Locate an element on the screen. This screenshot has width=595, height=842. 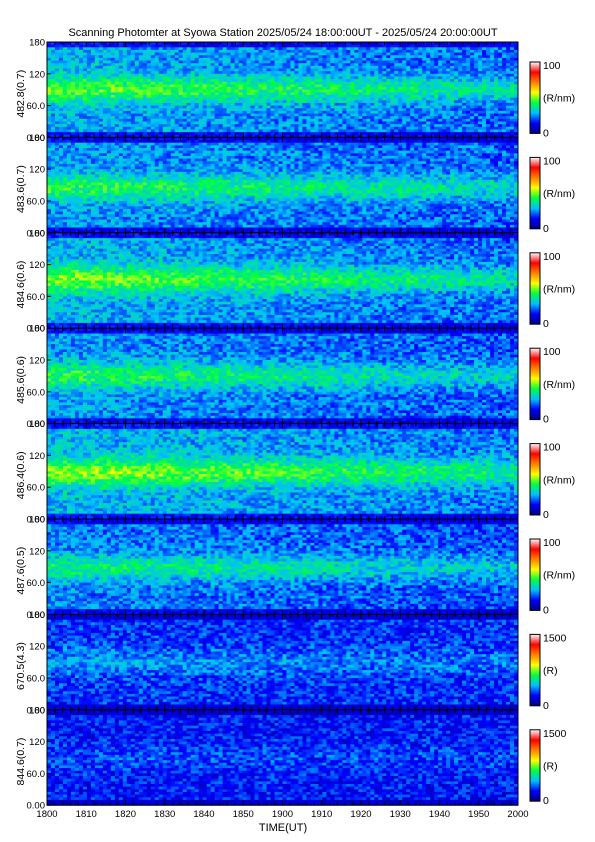
x-tick-label: 1910 is located at coordinates (321, 814).